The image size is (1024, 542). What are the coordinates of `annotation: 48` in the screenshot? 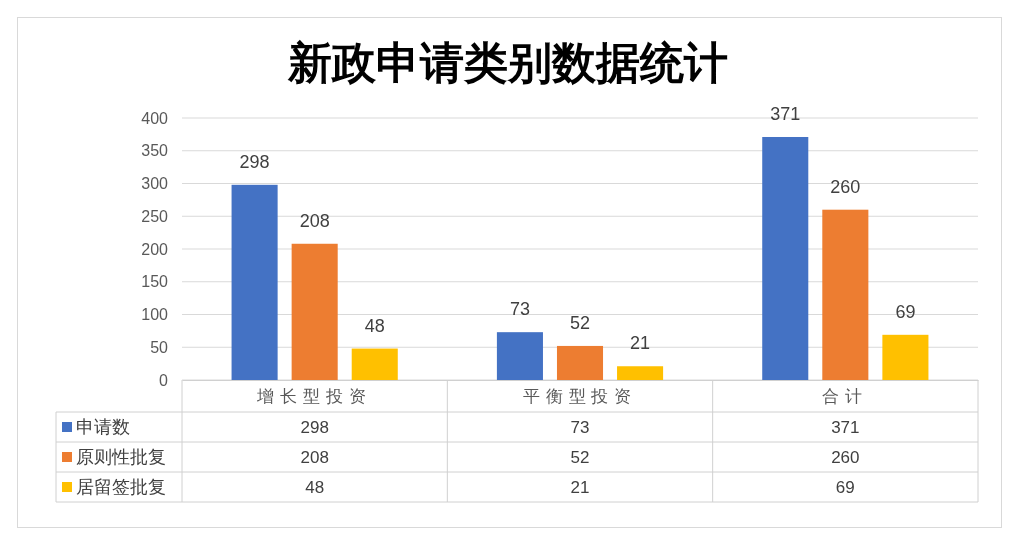 It's located at (374, 325).